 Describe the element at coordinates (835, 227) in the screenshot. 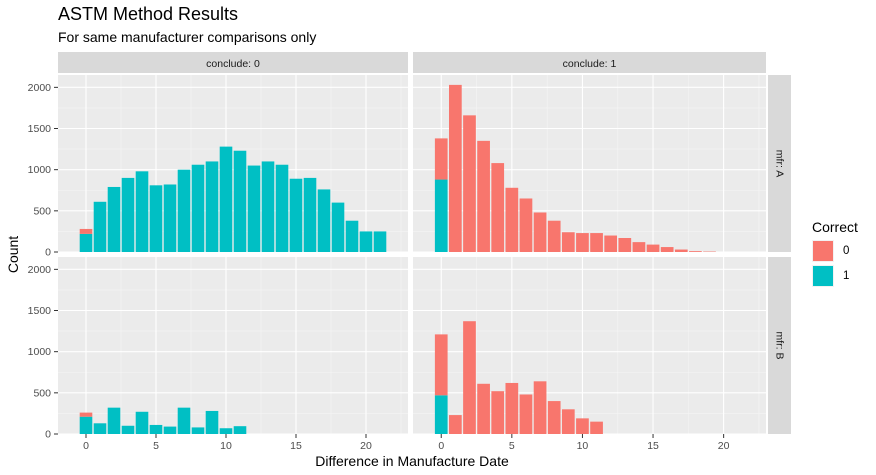

I see `legend-title: Correct` at that location.